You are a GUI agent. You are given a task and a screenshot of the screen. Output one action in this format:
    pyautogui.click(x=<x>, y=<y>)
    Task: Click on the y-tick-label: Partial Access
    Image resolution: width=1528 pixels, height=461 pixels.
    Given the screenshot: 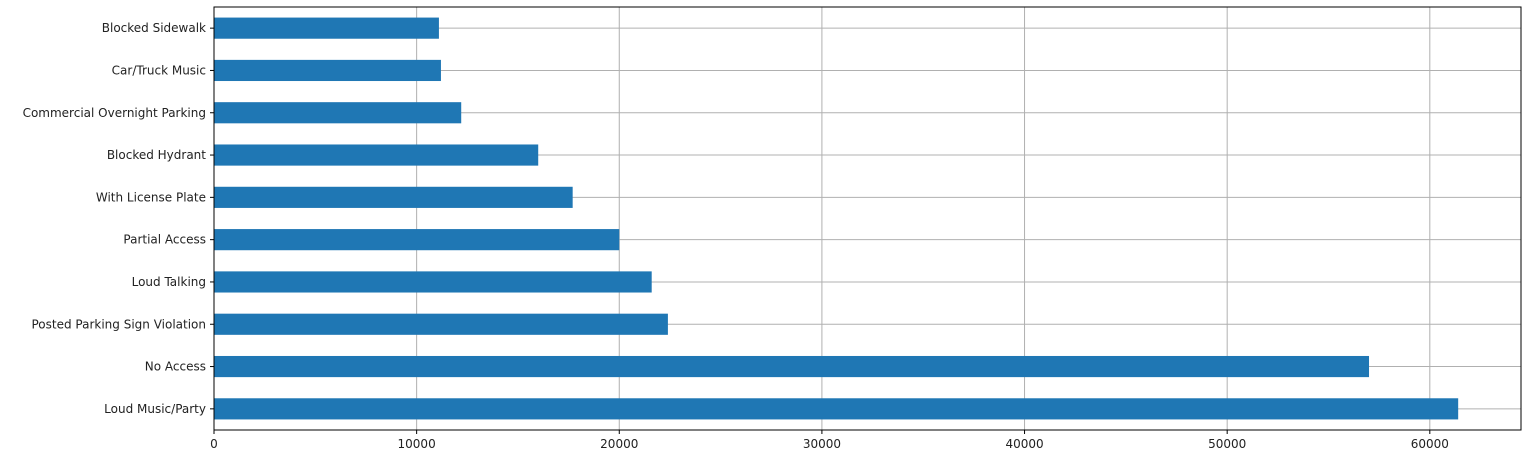 What is the action you would take?
    pyautogui.click(x=164, y=240)
    